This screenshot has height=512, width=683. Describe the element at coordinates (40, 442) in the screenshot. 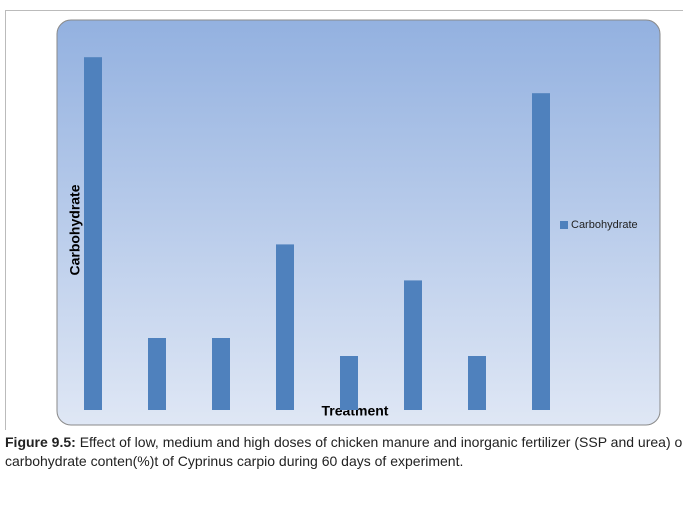

I see `caption-label: Figure 9.5:` at that location.